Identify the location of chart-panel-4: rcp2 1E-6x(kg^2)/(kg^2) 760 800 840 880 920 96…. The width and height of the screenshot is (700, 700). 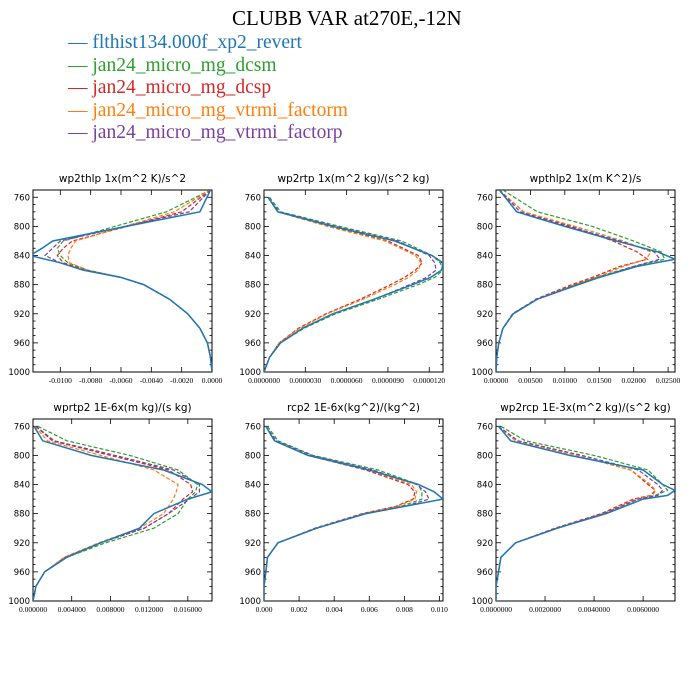
(343, 508).